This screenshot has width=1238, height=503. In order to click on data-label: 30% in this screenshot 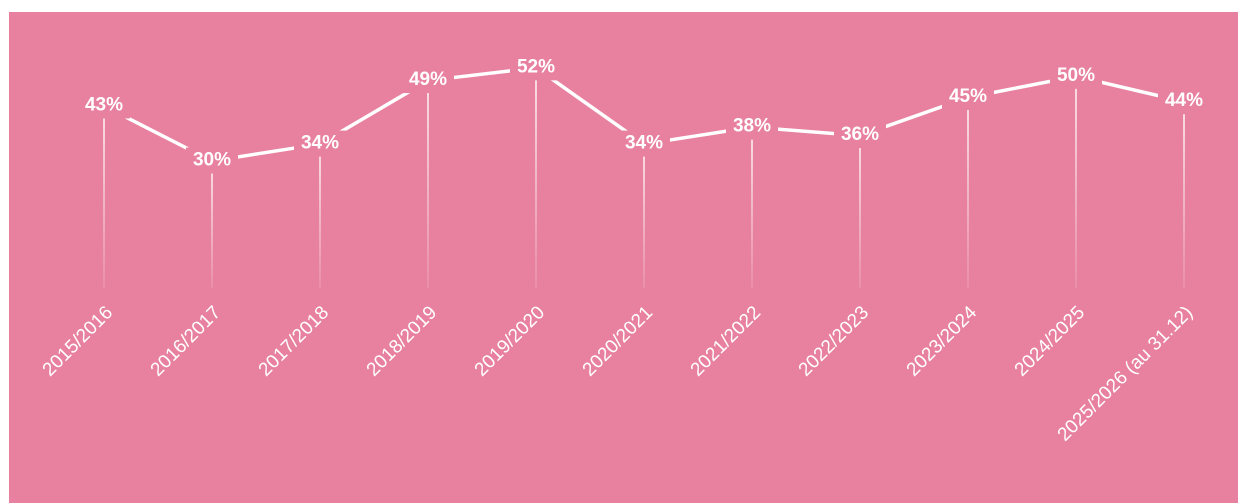, I will do `click(212, 160)`.